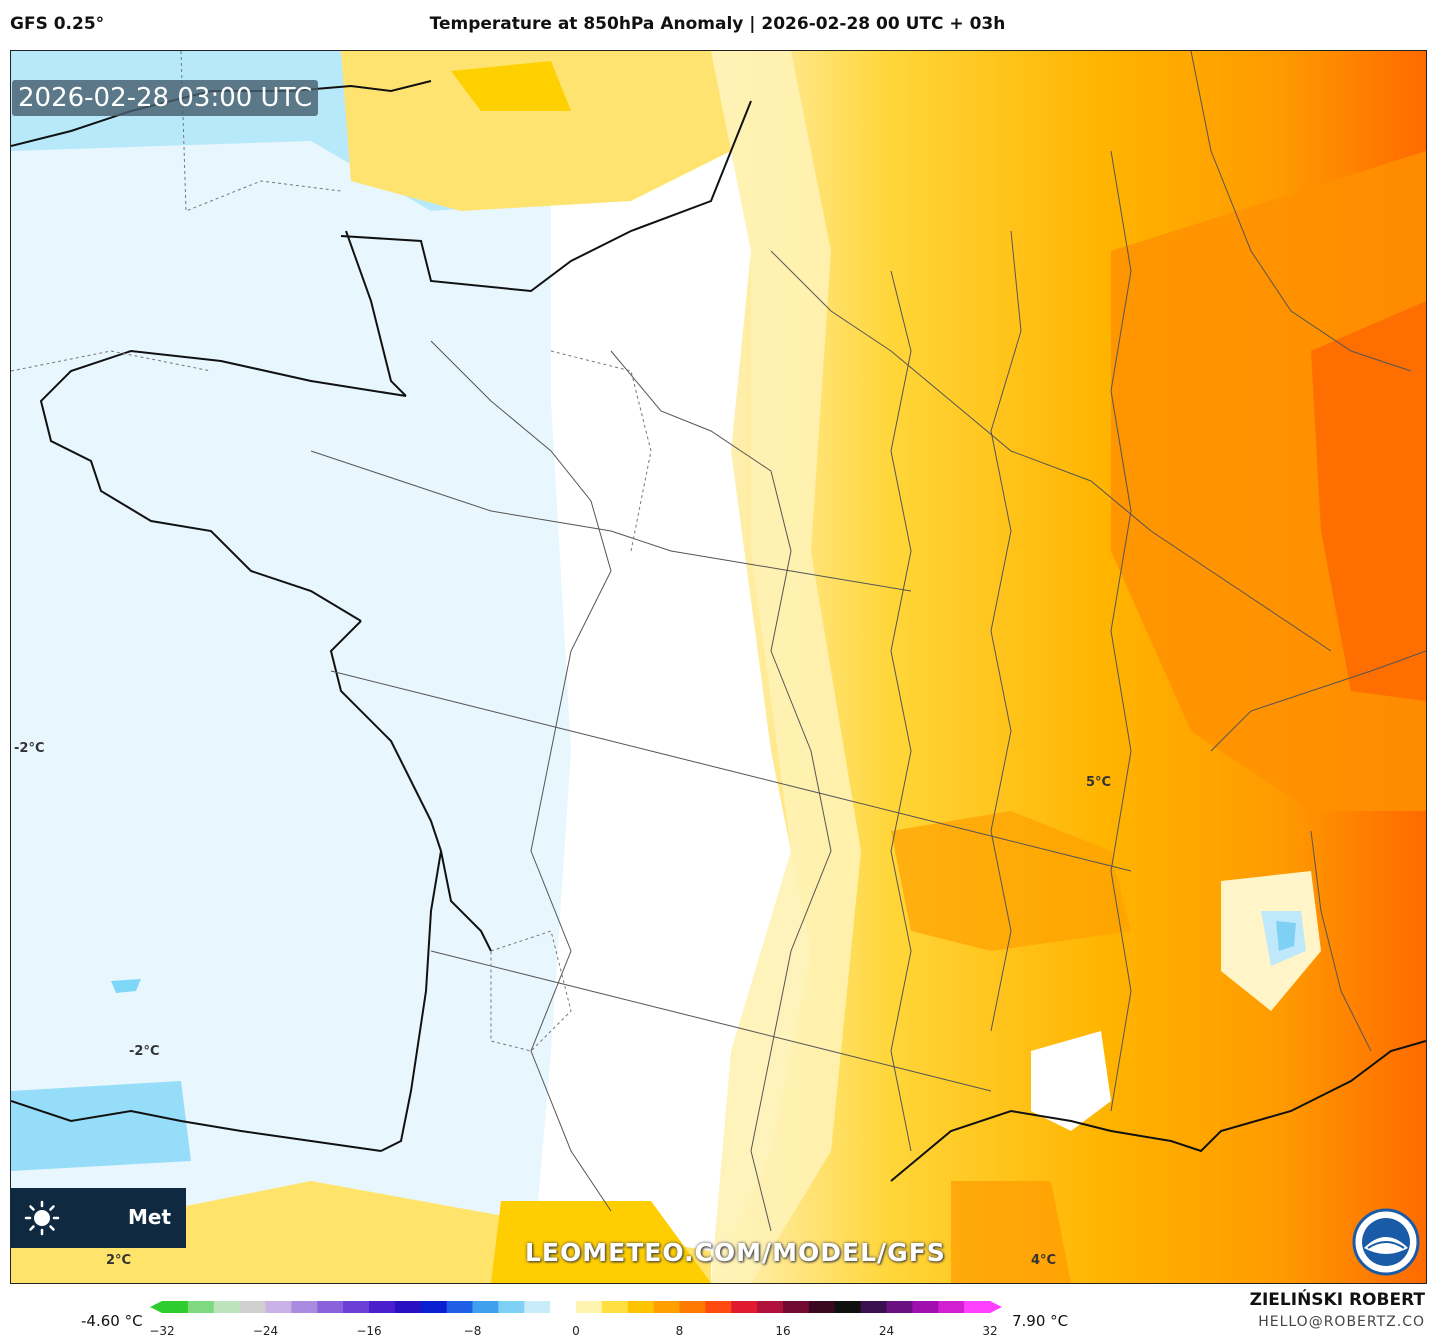 The width and height of the screenshot is (1435, 1338). I want to click on contour-label: 4°C, so click(1044, 1260).